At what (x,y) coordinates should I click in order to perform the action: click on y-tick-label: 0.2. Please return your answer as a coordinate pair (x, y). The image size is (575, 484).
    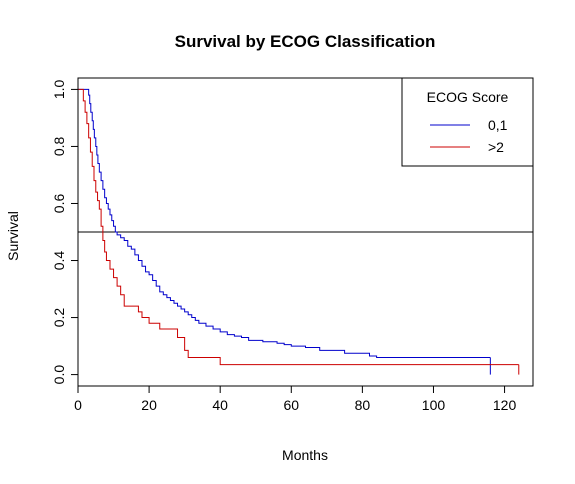
    Looking at the image, I should click on (59, 318).